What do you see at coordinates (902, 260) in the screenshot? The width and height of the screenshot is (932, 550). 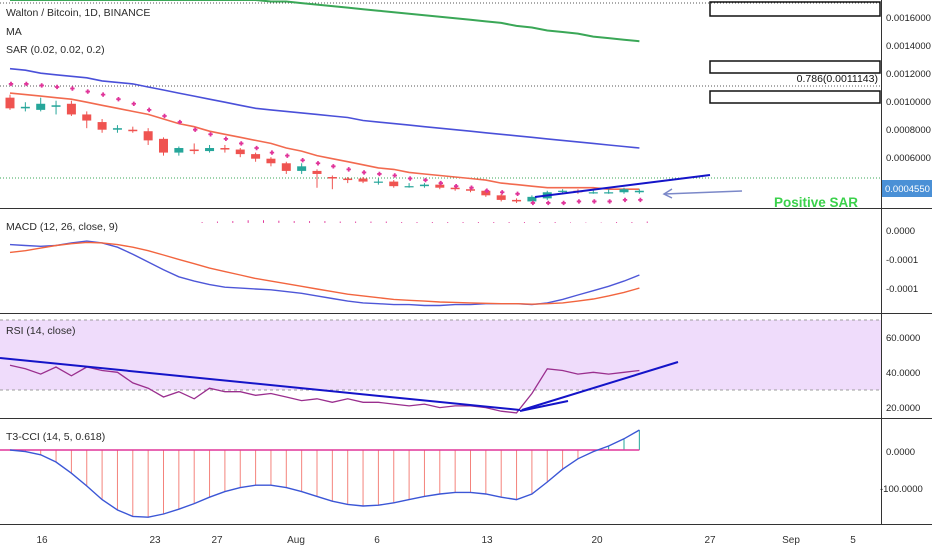 I see `macd-axis: 0.0000 -0.0001 -0.0001` at bounding box center [902, 260].